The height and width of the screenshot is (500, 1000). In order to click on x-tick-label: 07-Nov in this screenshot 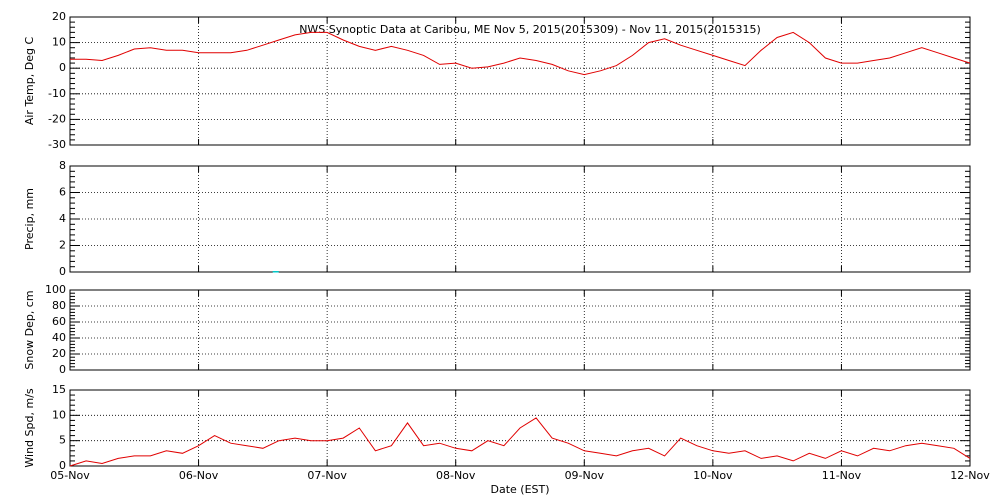, I will do `click(327, 475)`.